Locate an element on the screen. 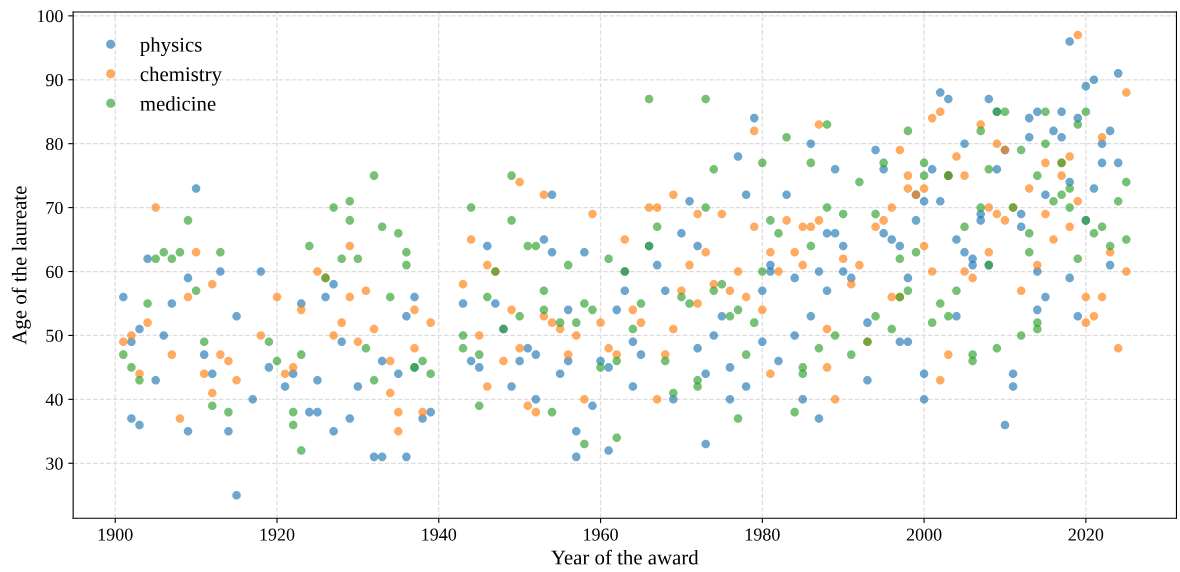 This screenshot has width=1180, height=572. x-axis-title: Year of the award is located at coordinates (625, 557).